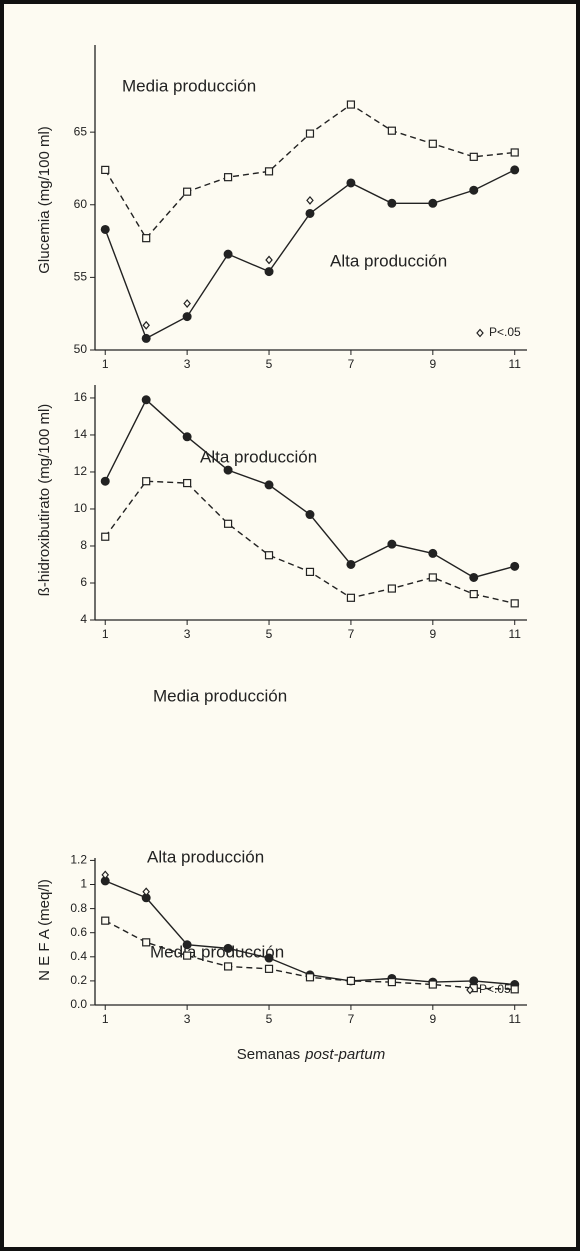 Image resolution: width=580 pixels, height=1251 pixels. What do you see at coordinates (78, 956) in the screenshot?
I see `y-tick-label: 0.4` at bounding box center [78, 956].